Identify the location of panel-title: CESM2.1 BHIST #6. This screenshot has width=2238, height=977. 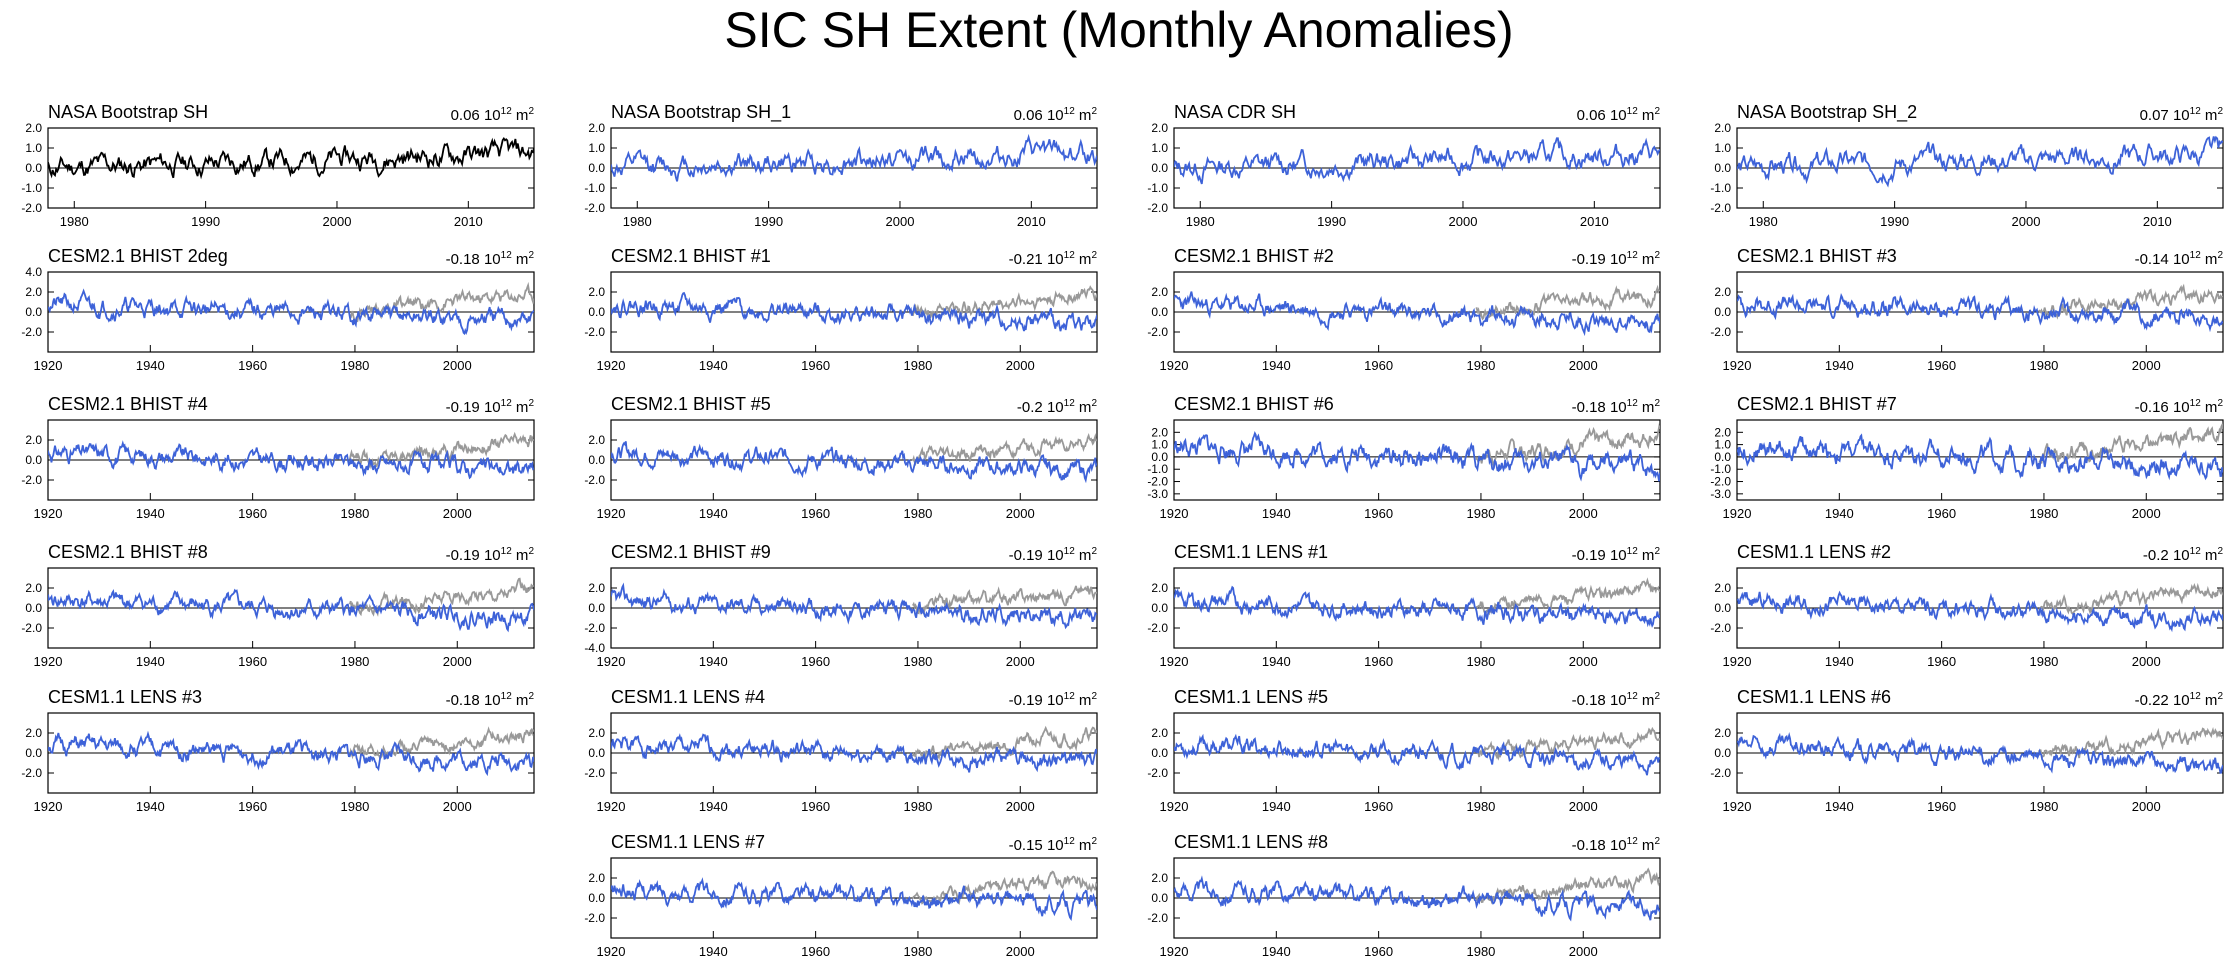
(1254, 404).